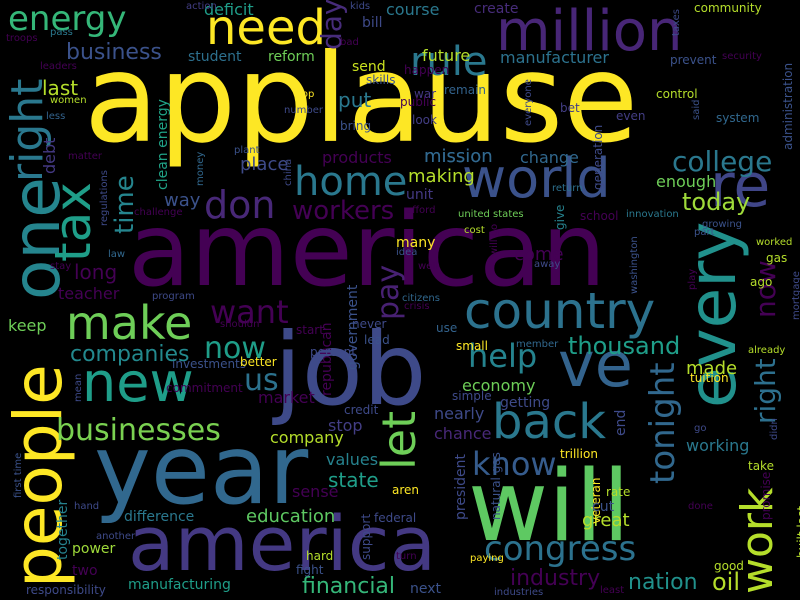  Describe the element at coordinates (420, 195) in the screenshot. I see `word-unit: unit` at that location.